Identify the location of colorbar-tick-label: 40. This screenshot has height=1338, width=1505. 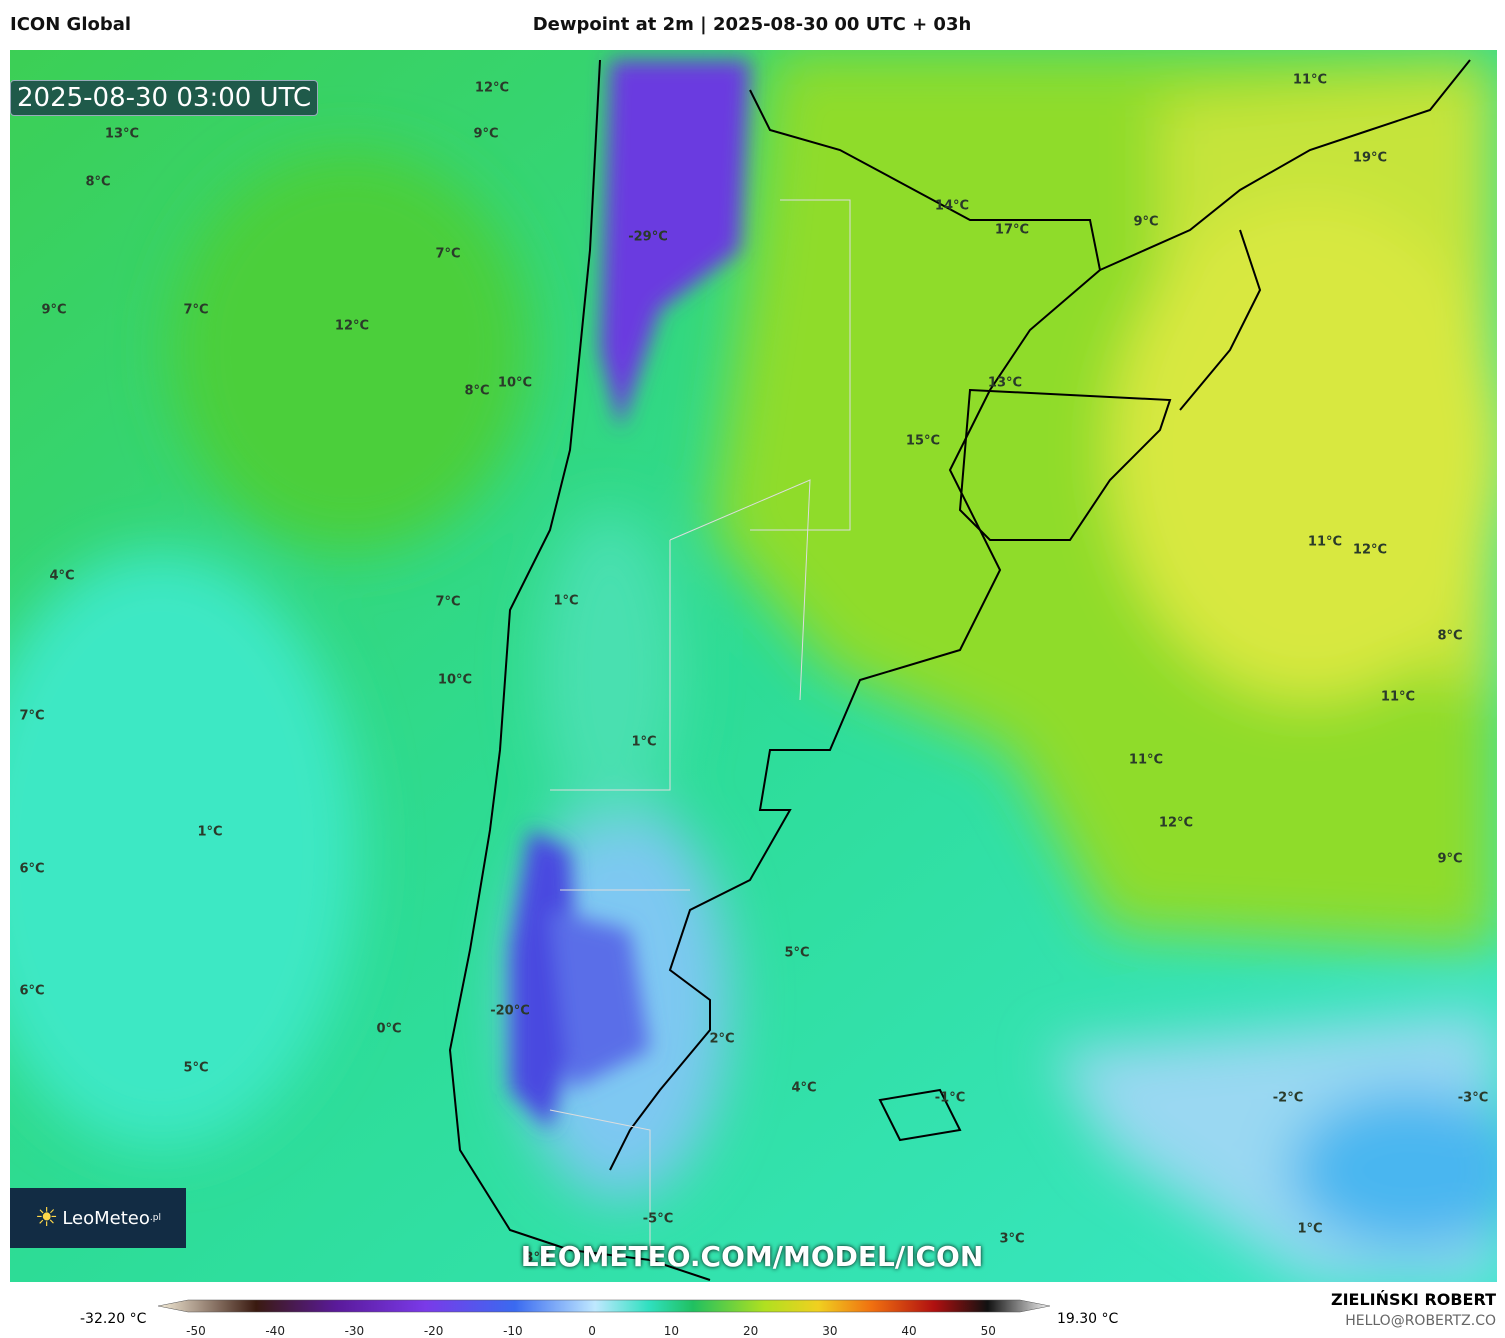
(909, 1331).